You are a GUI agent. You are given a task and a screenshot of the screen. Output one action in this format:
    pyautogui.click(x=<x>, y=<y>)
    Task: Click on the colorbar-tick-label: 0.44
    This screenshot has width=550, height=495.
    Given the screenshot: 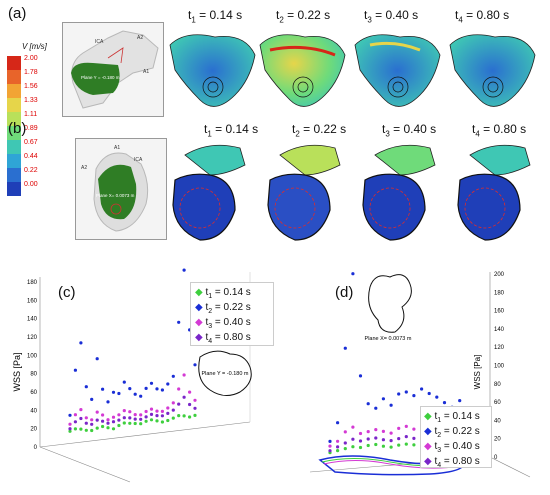 What is the action you would take?
    pyautogui.click(x=31, y=156)
    